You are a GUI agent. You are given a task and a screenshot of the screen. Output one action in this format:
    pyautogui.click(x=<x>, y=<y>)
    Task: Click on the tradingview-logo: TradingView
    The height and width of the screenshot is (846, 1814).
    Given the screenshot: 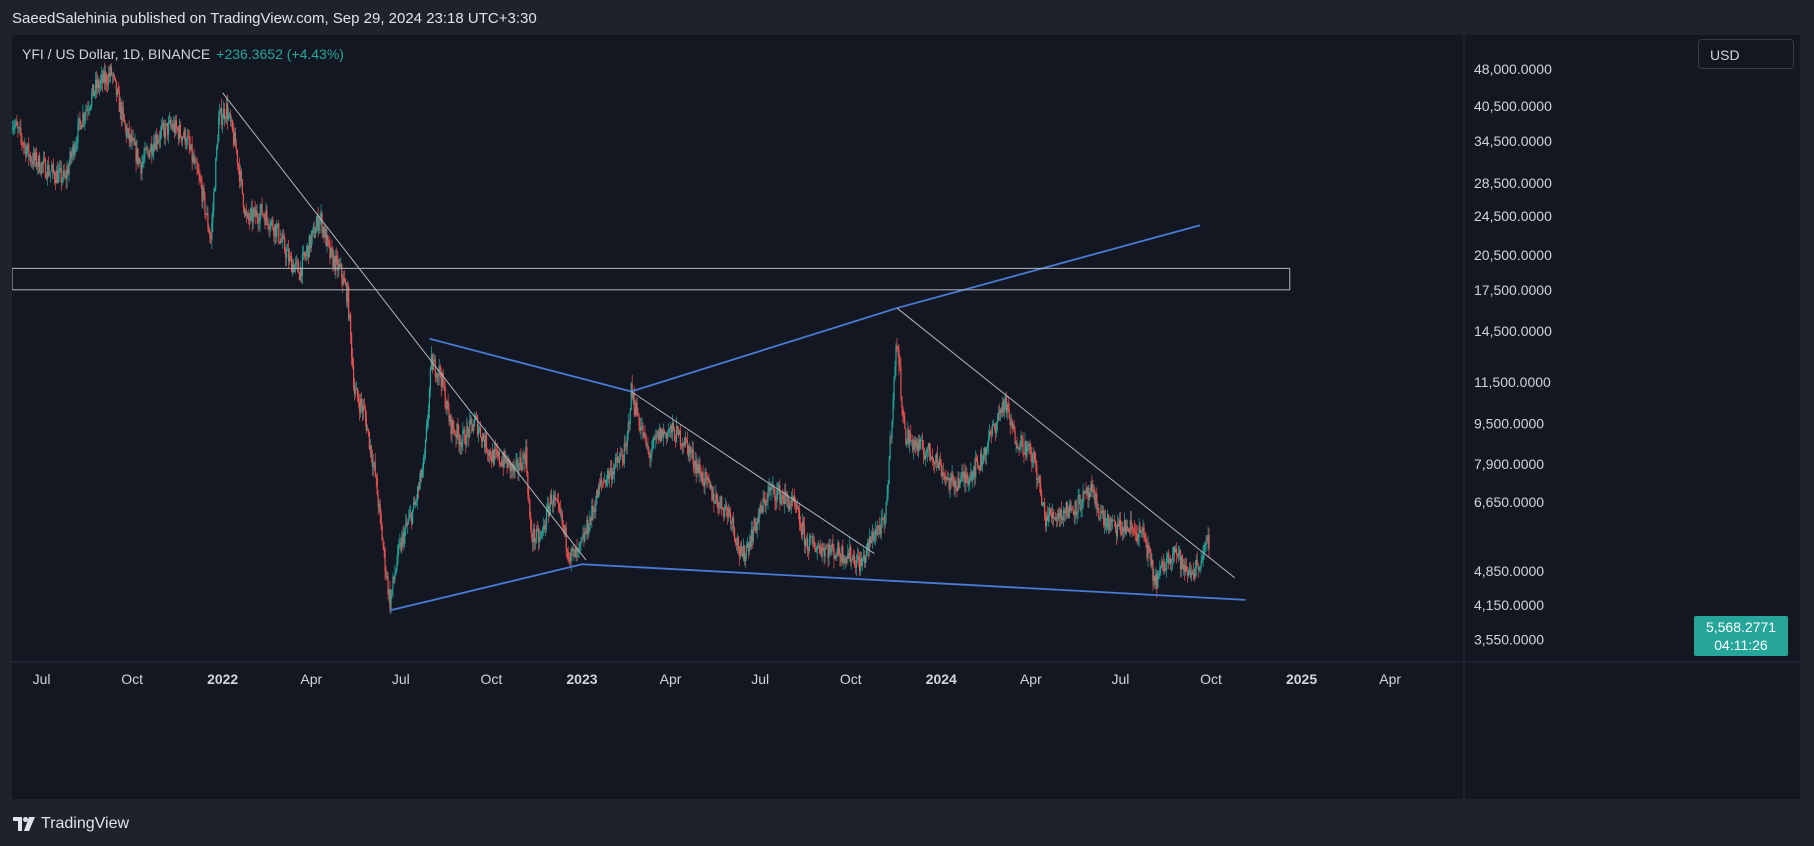 What is the action you would take?
    pyautogui.click(x=71, y=824)
    